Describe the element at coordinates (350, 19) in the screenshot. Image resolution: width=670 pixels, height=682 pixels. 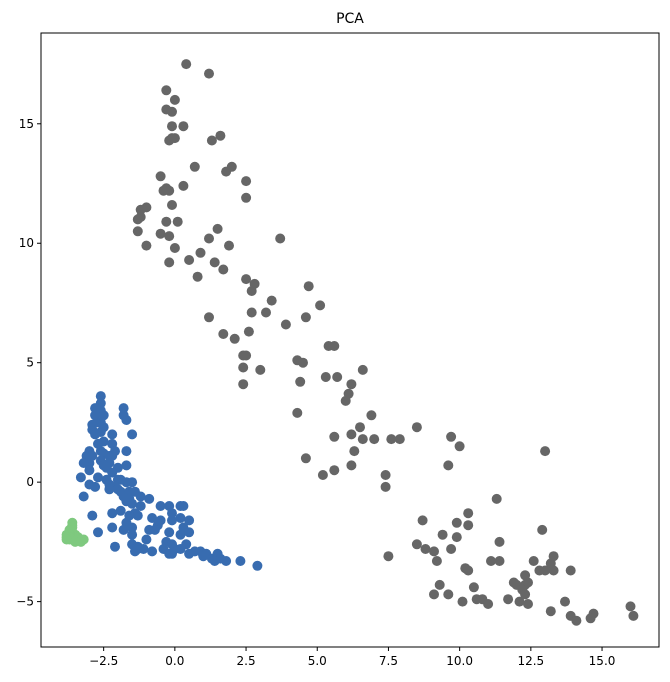
I see `chart-title: PCA` at that location.